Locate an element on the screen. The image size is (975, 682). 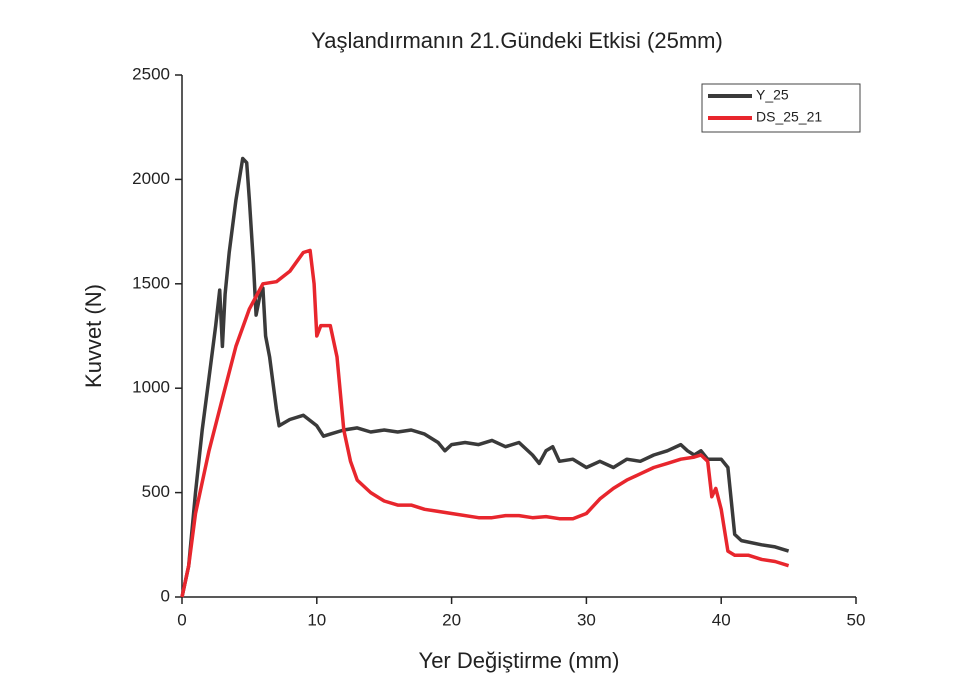
y-tick-label: 1500 is located at coordinates (151, 282).